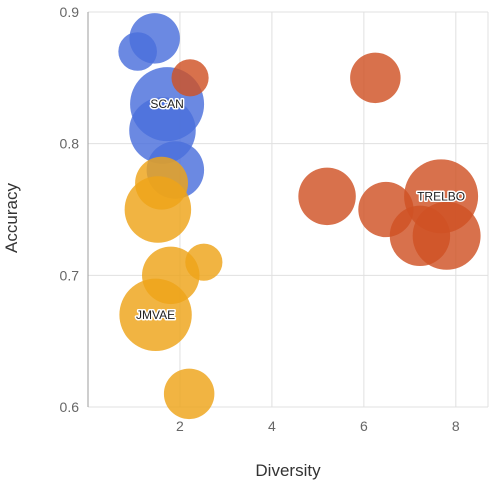 This screenshot has width=495, height=487. What do you see at coordinates (70, 407) in the screenshot?
I see `y-tick-label: 0.6` at bounding box center [70, 407].